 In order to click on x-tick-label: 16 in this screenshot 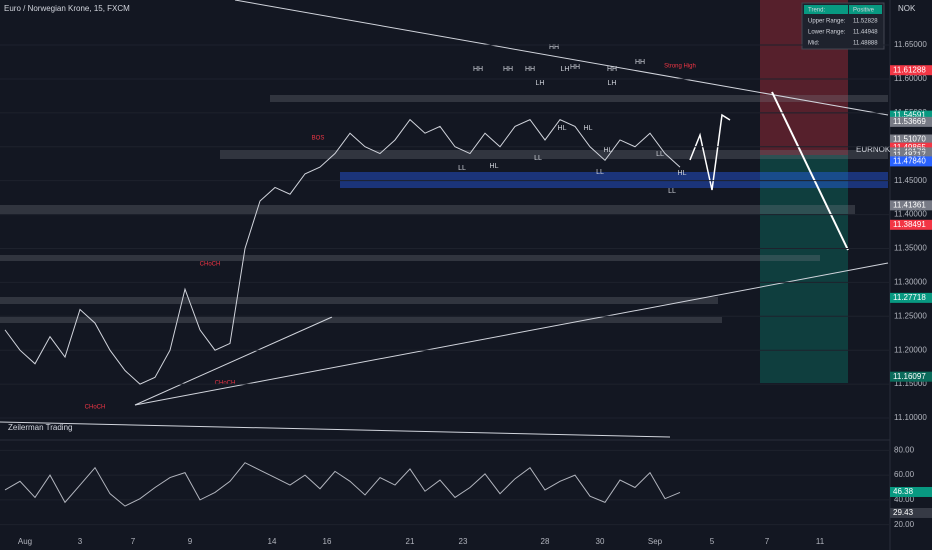, I will do `click(327, 541)`.